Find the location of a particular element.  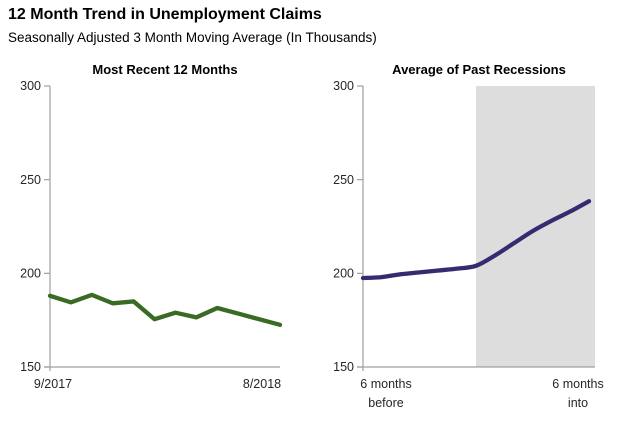

past-recessions-trend-line is located at coordinates (476, 240).